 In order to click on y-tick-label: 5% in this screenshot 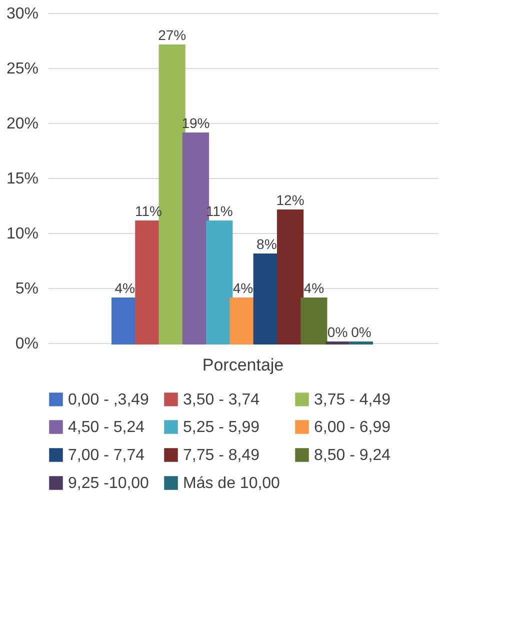, I will do `click(26, 289)`.